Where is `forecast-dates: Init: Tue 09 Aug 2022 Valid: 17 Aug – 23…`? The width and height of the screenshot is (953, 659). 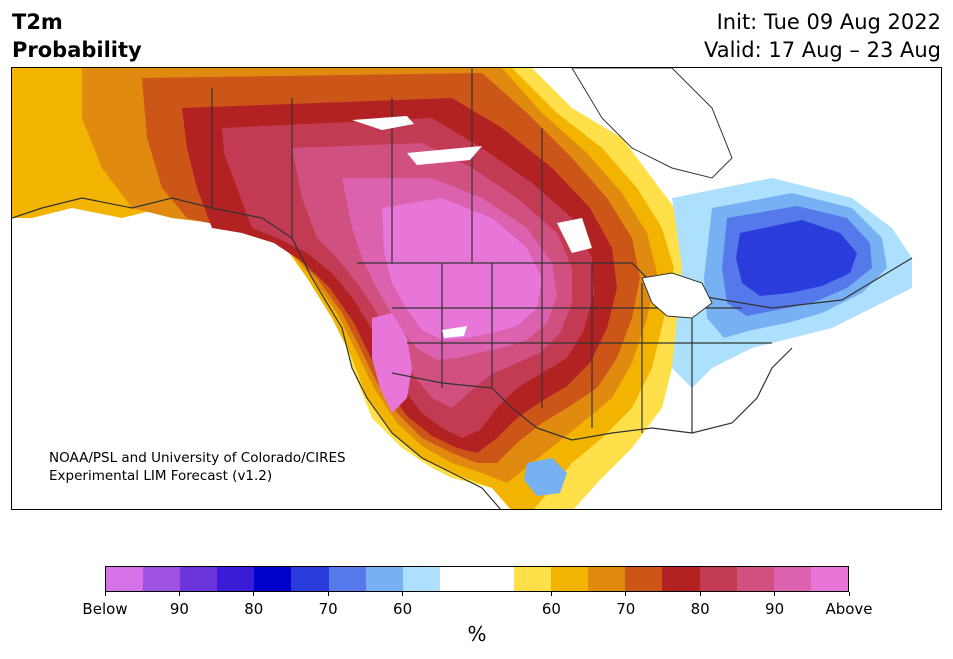 forecast-dates: Init: Tue 09 Aug 2022 Valid: 17 Aug – 23… is located at coordinates (822, 36).